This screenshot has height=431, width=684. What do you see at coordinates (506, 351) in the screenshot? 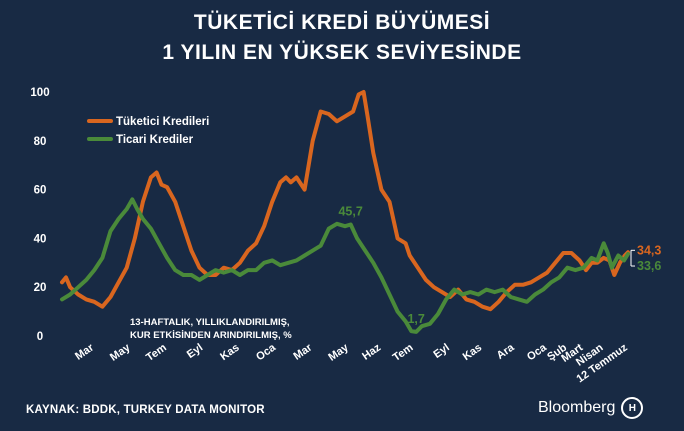
I see `x-tick-label: Ara` at bounding box center [506, 351].